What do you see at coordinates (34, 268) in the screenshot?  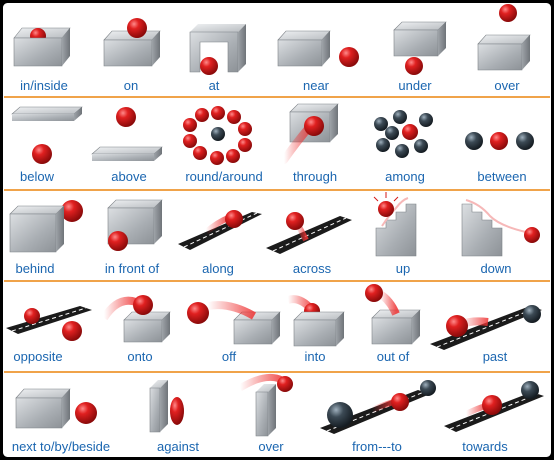 I see `label-behind: behind` at bounding box center [34, 268].